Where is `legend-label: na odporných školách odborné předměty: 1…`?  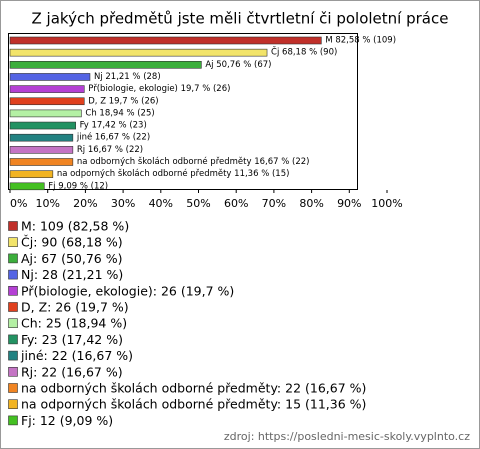 legend-label: na odporných školách odborné předměty: 1… is located at coordinates (193, 404).